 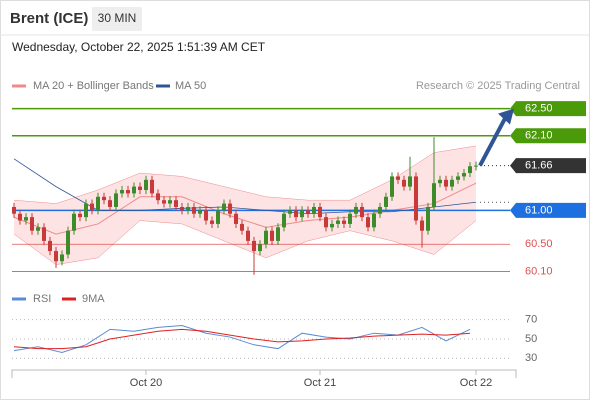 What do you see at coordinates (93, 86) in the screenshot?
I see `legend-label: MA 20 + Bollinger Bands` at bounding box center [93, 86].